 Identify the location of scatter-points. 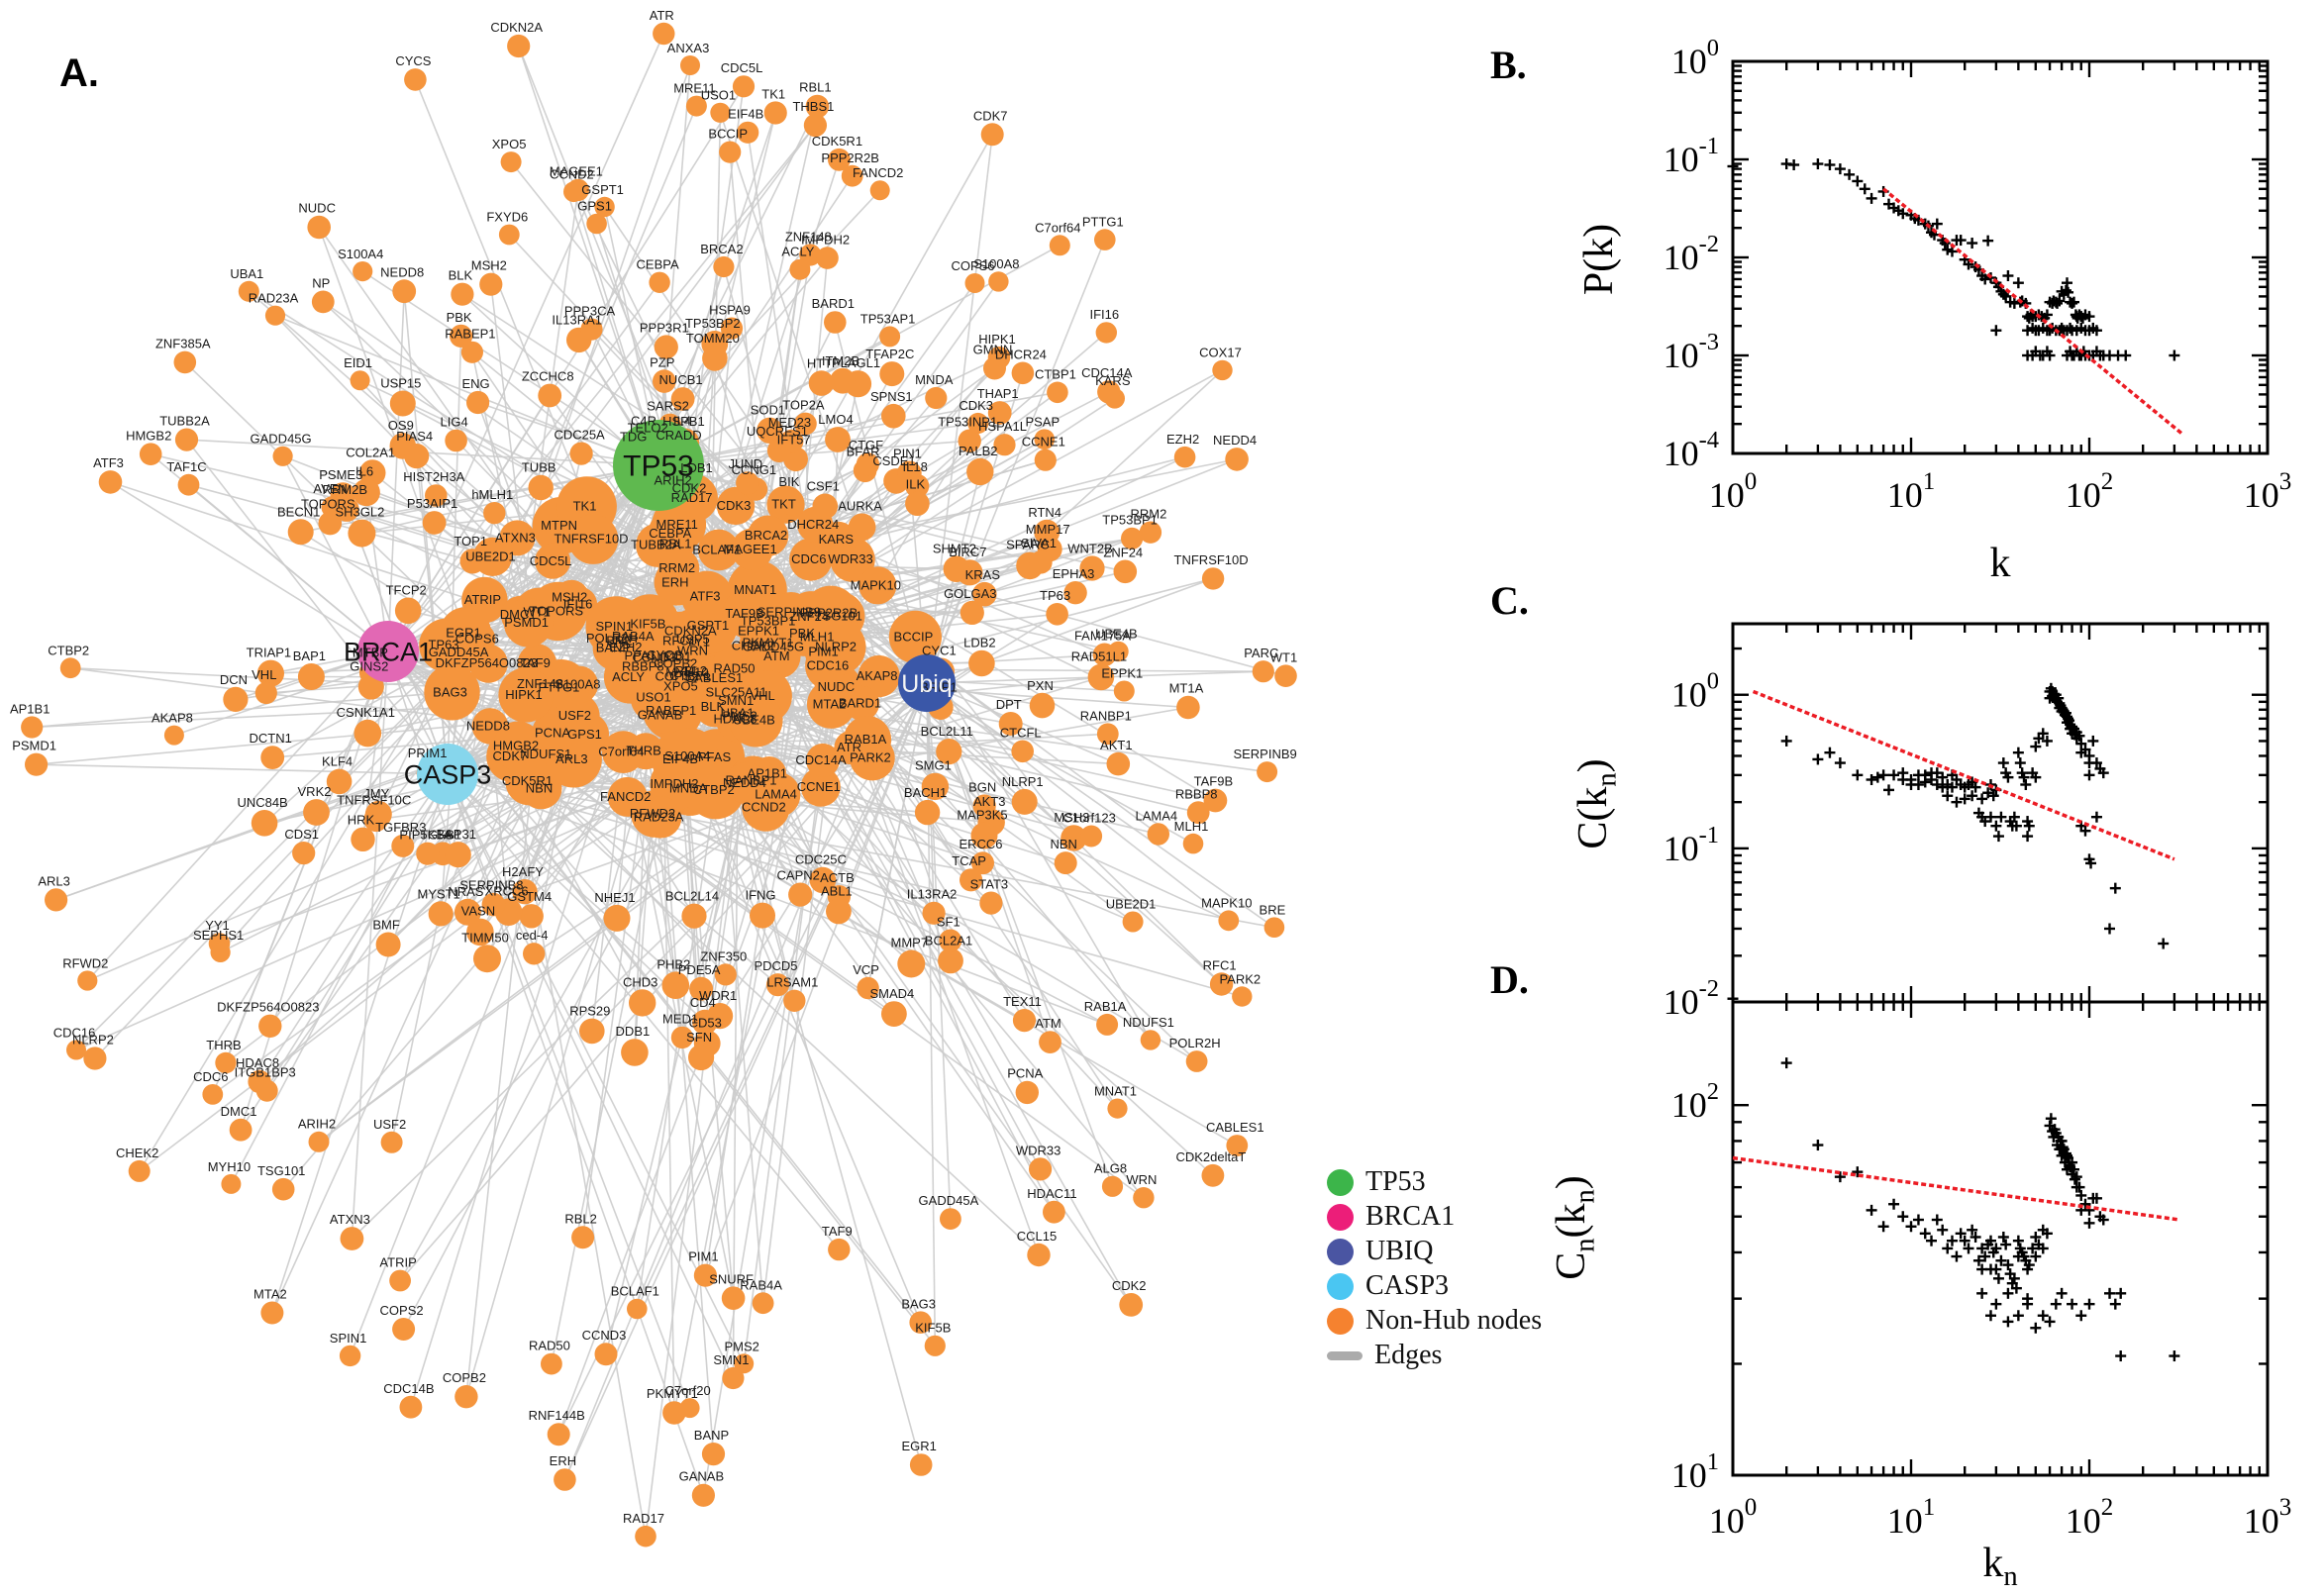
(1948, 843).